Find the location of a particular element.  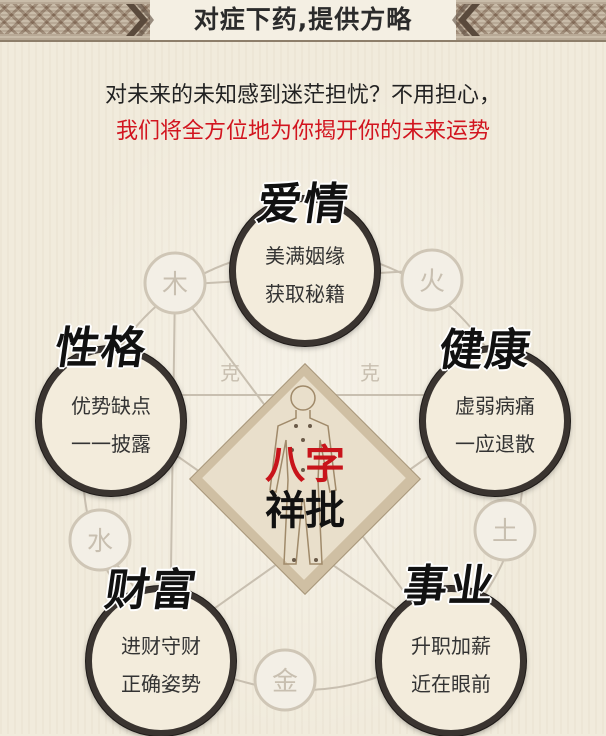

header-plate is located at coordinates (303, 20).